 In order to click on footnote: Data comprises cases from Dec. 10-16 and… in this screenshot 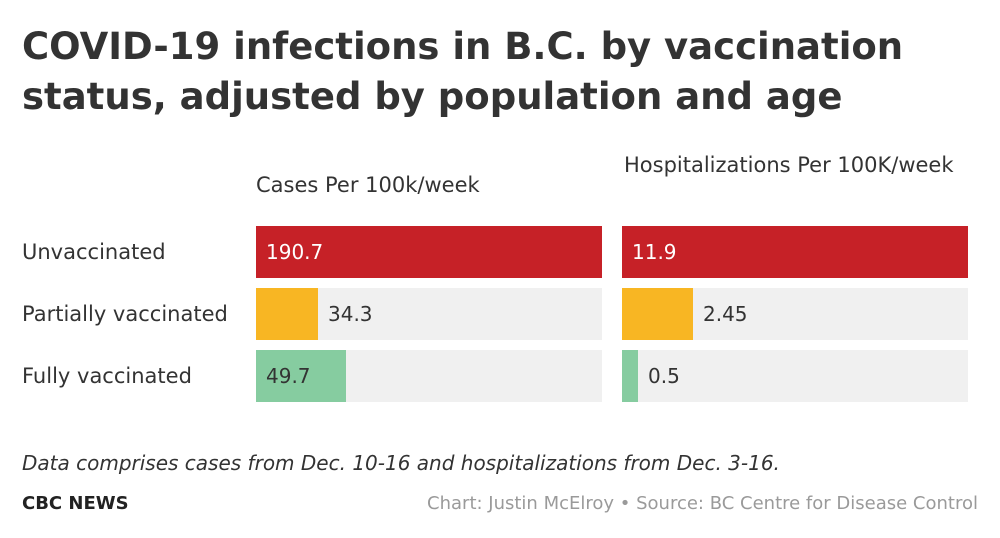, I will do `click(401, 463)`.